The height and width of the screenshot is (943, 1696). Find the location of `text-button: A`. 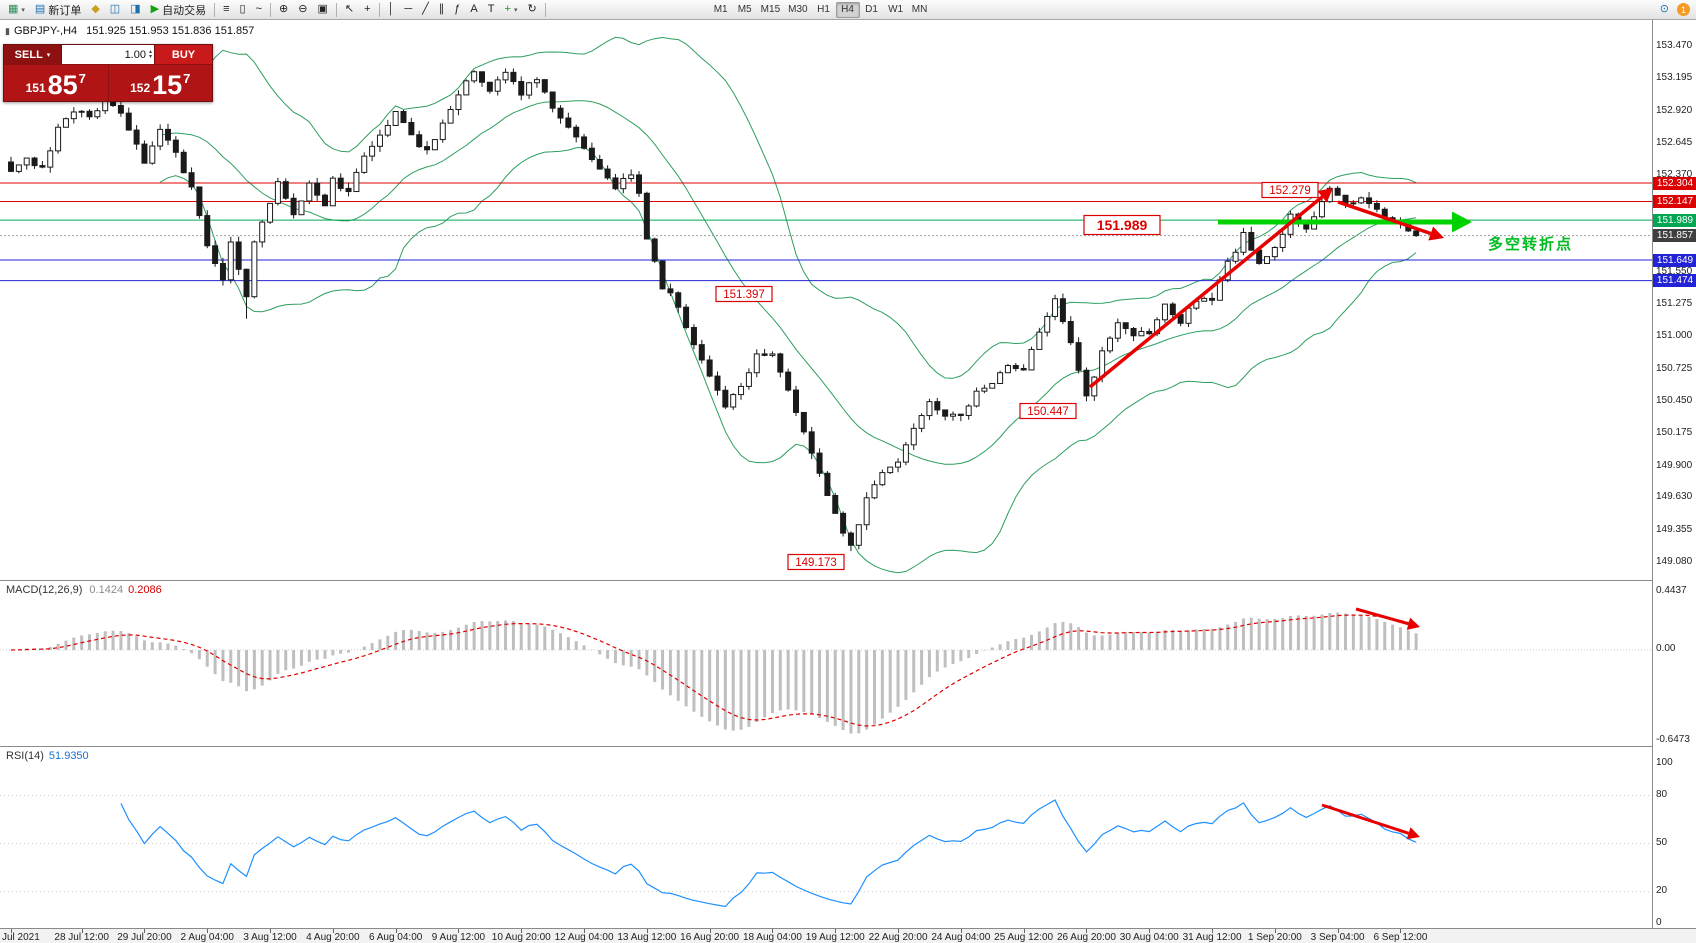

text-button: A is located at coordinates (473, 9).